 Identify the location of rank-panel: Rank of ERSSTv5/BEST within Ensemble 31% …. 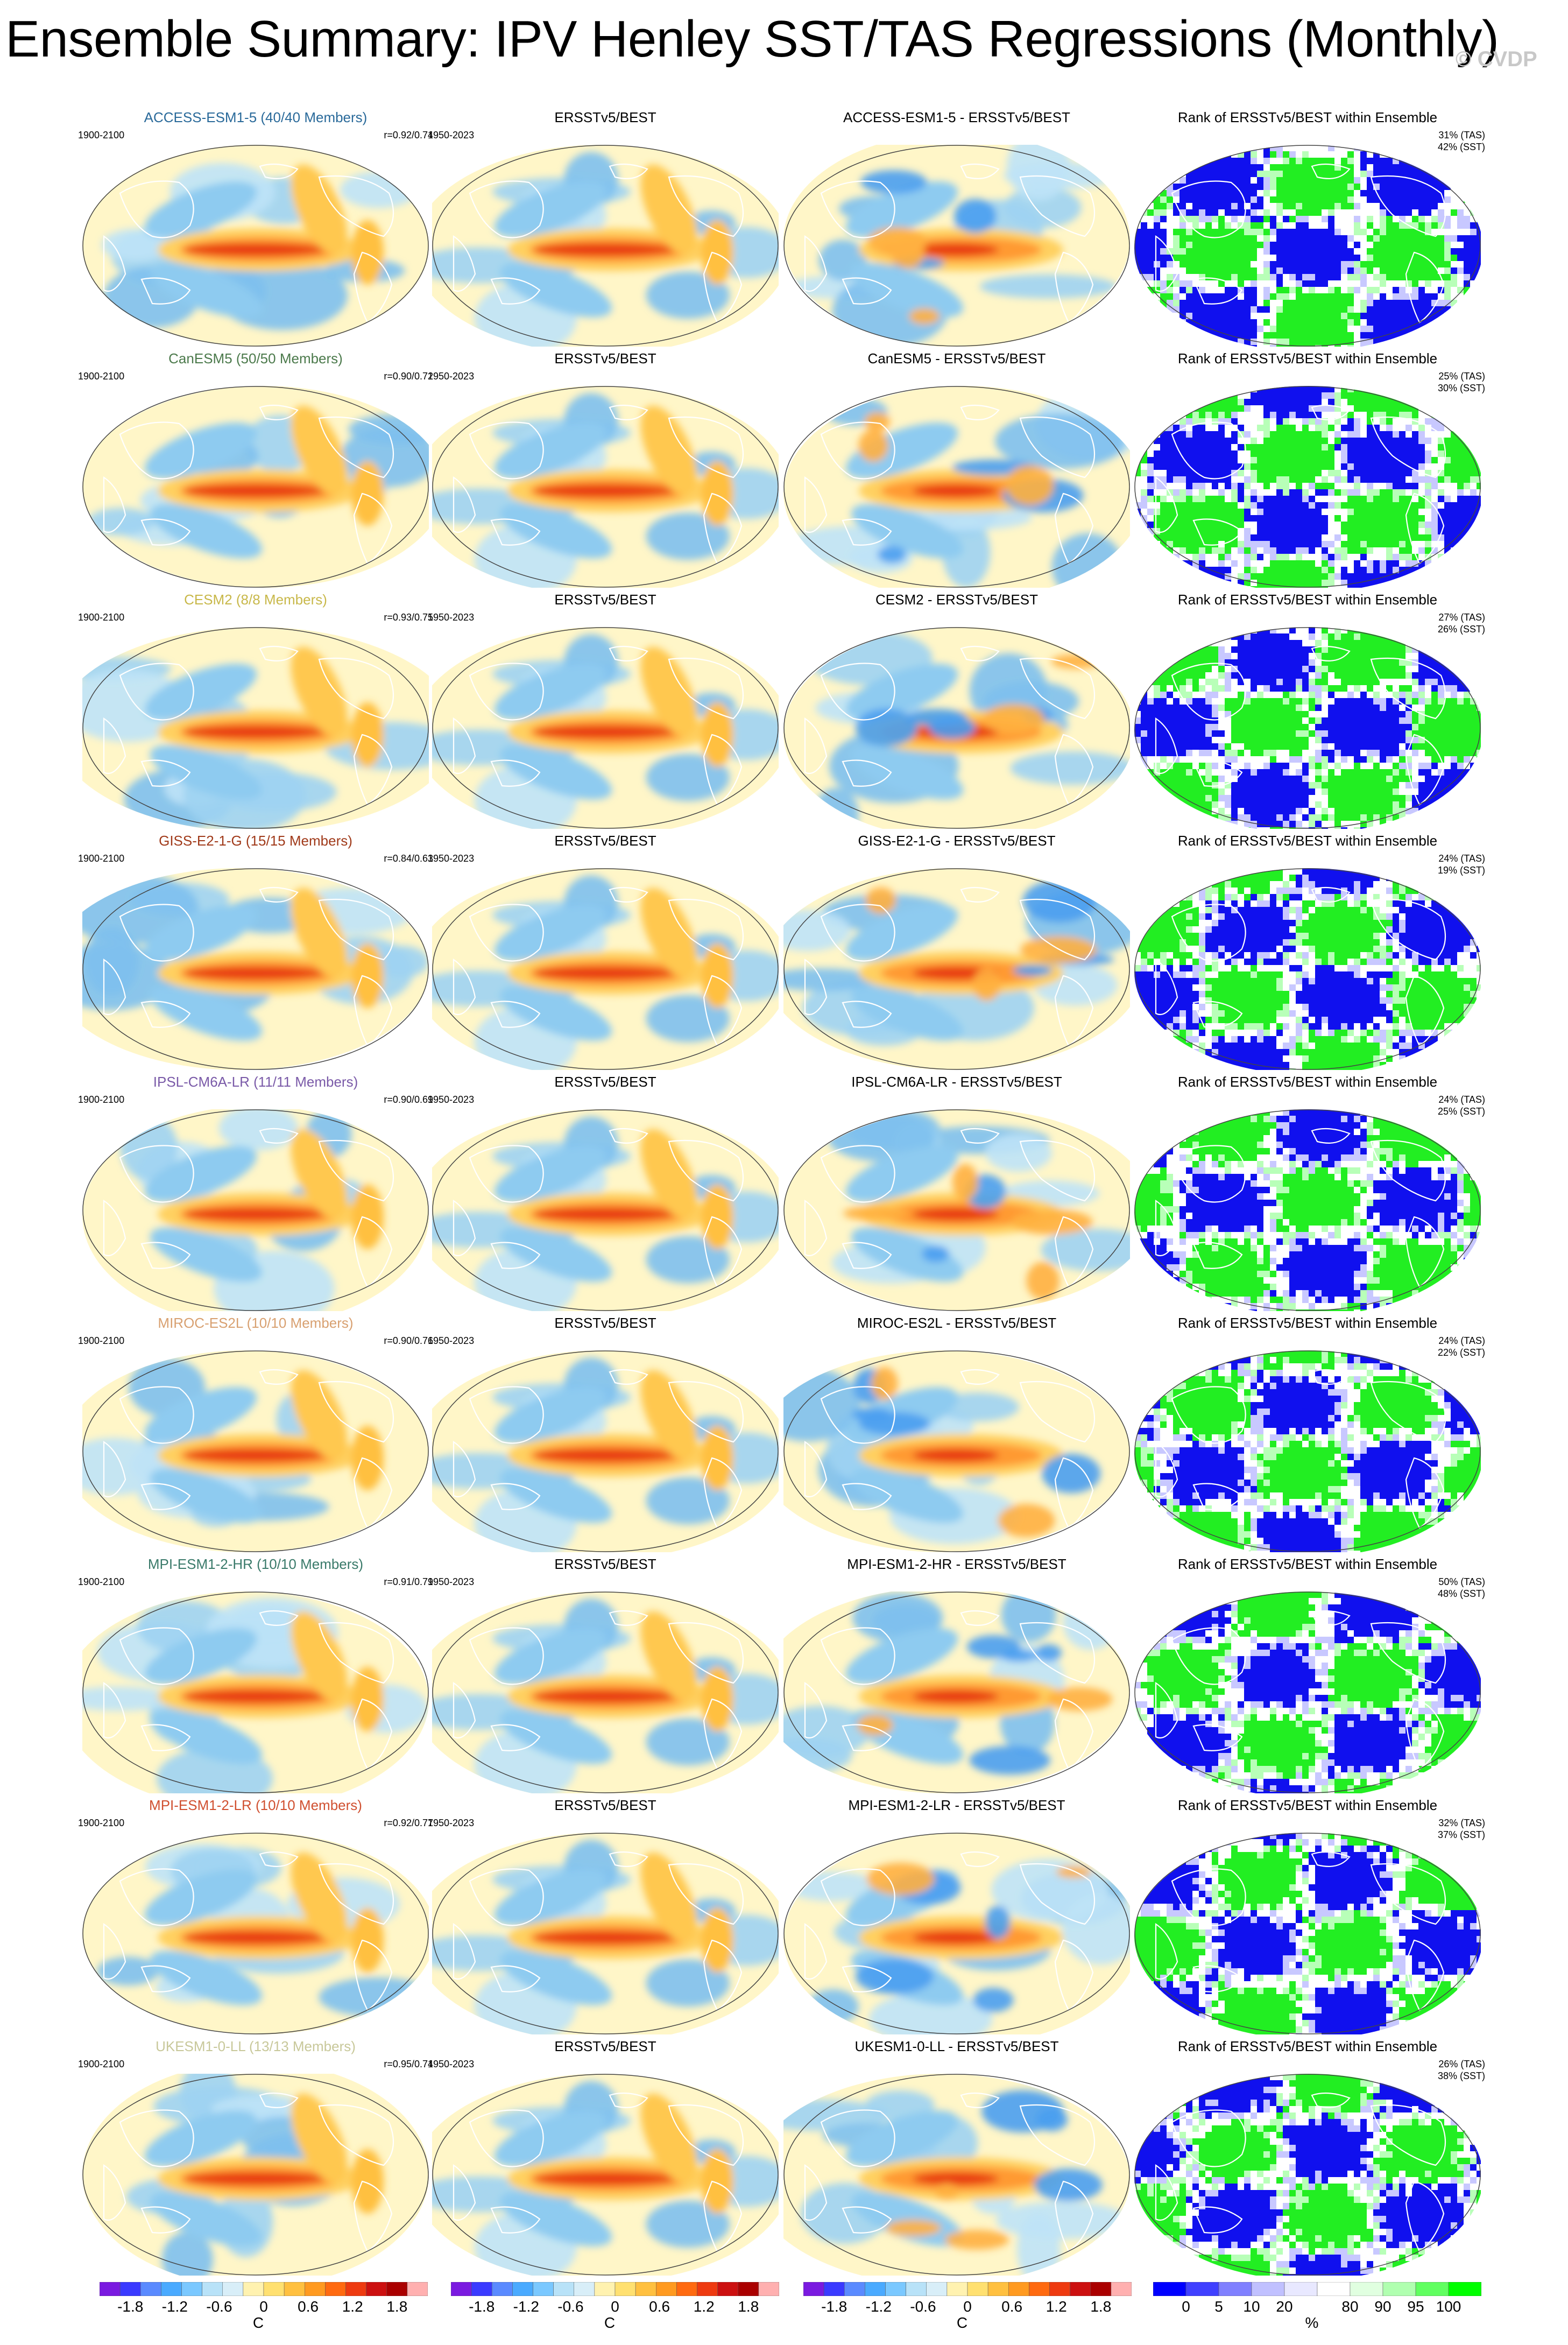
(1307, 229).